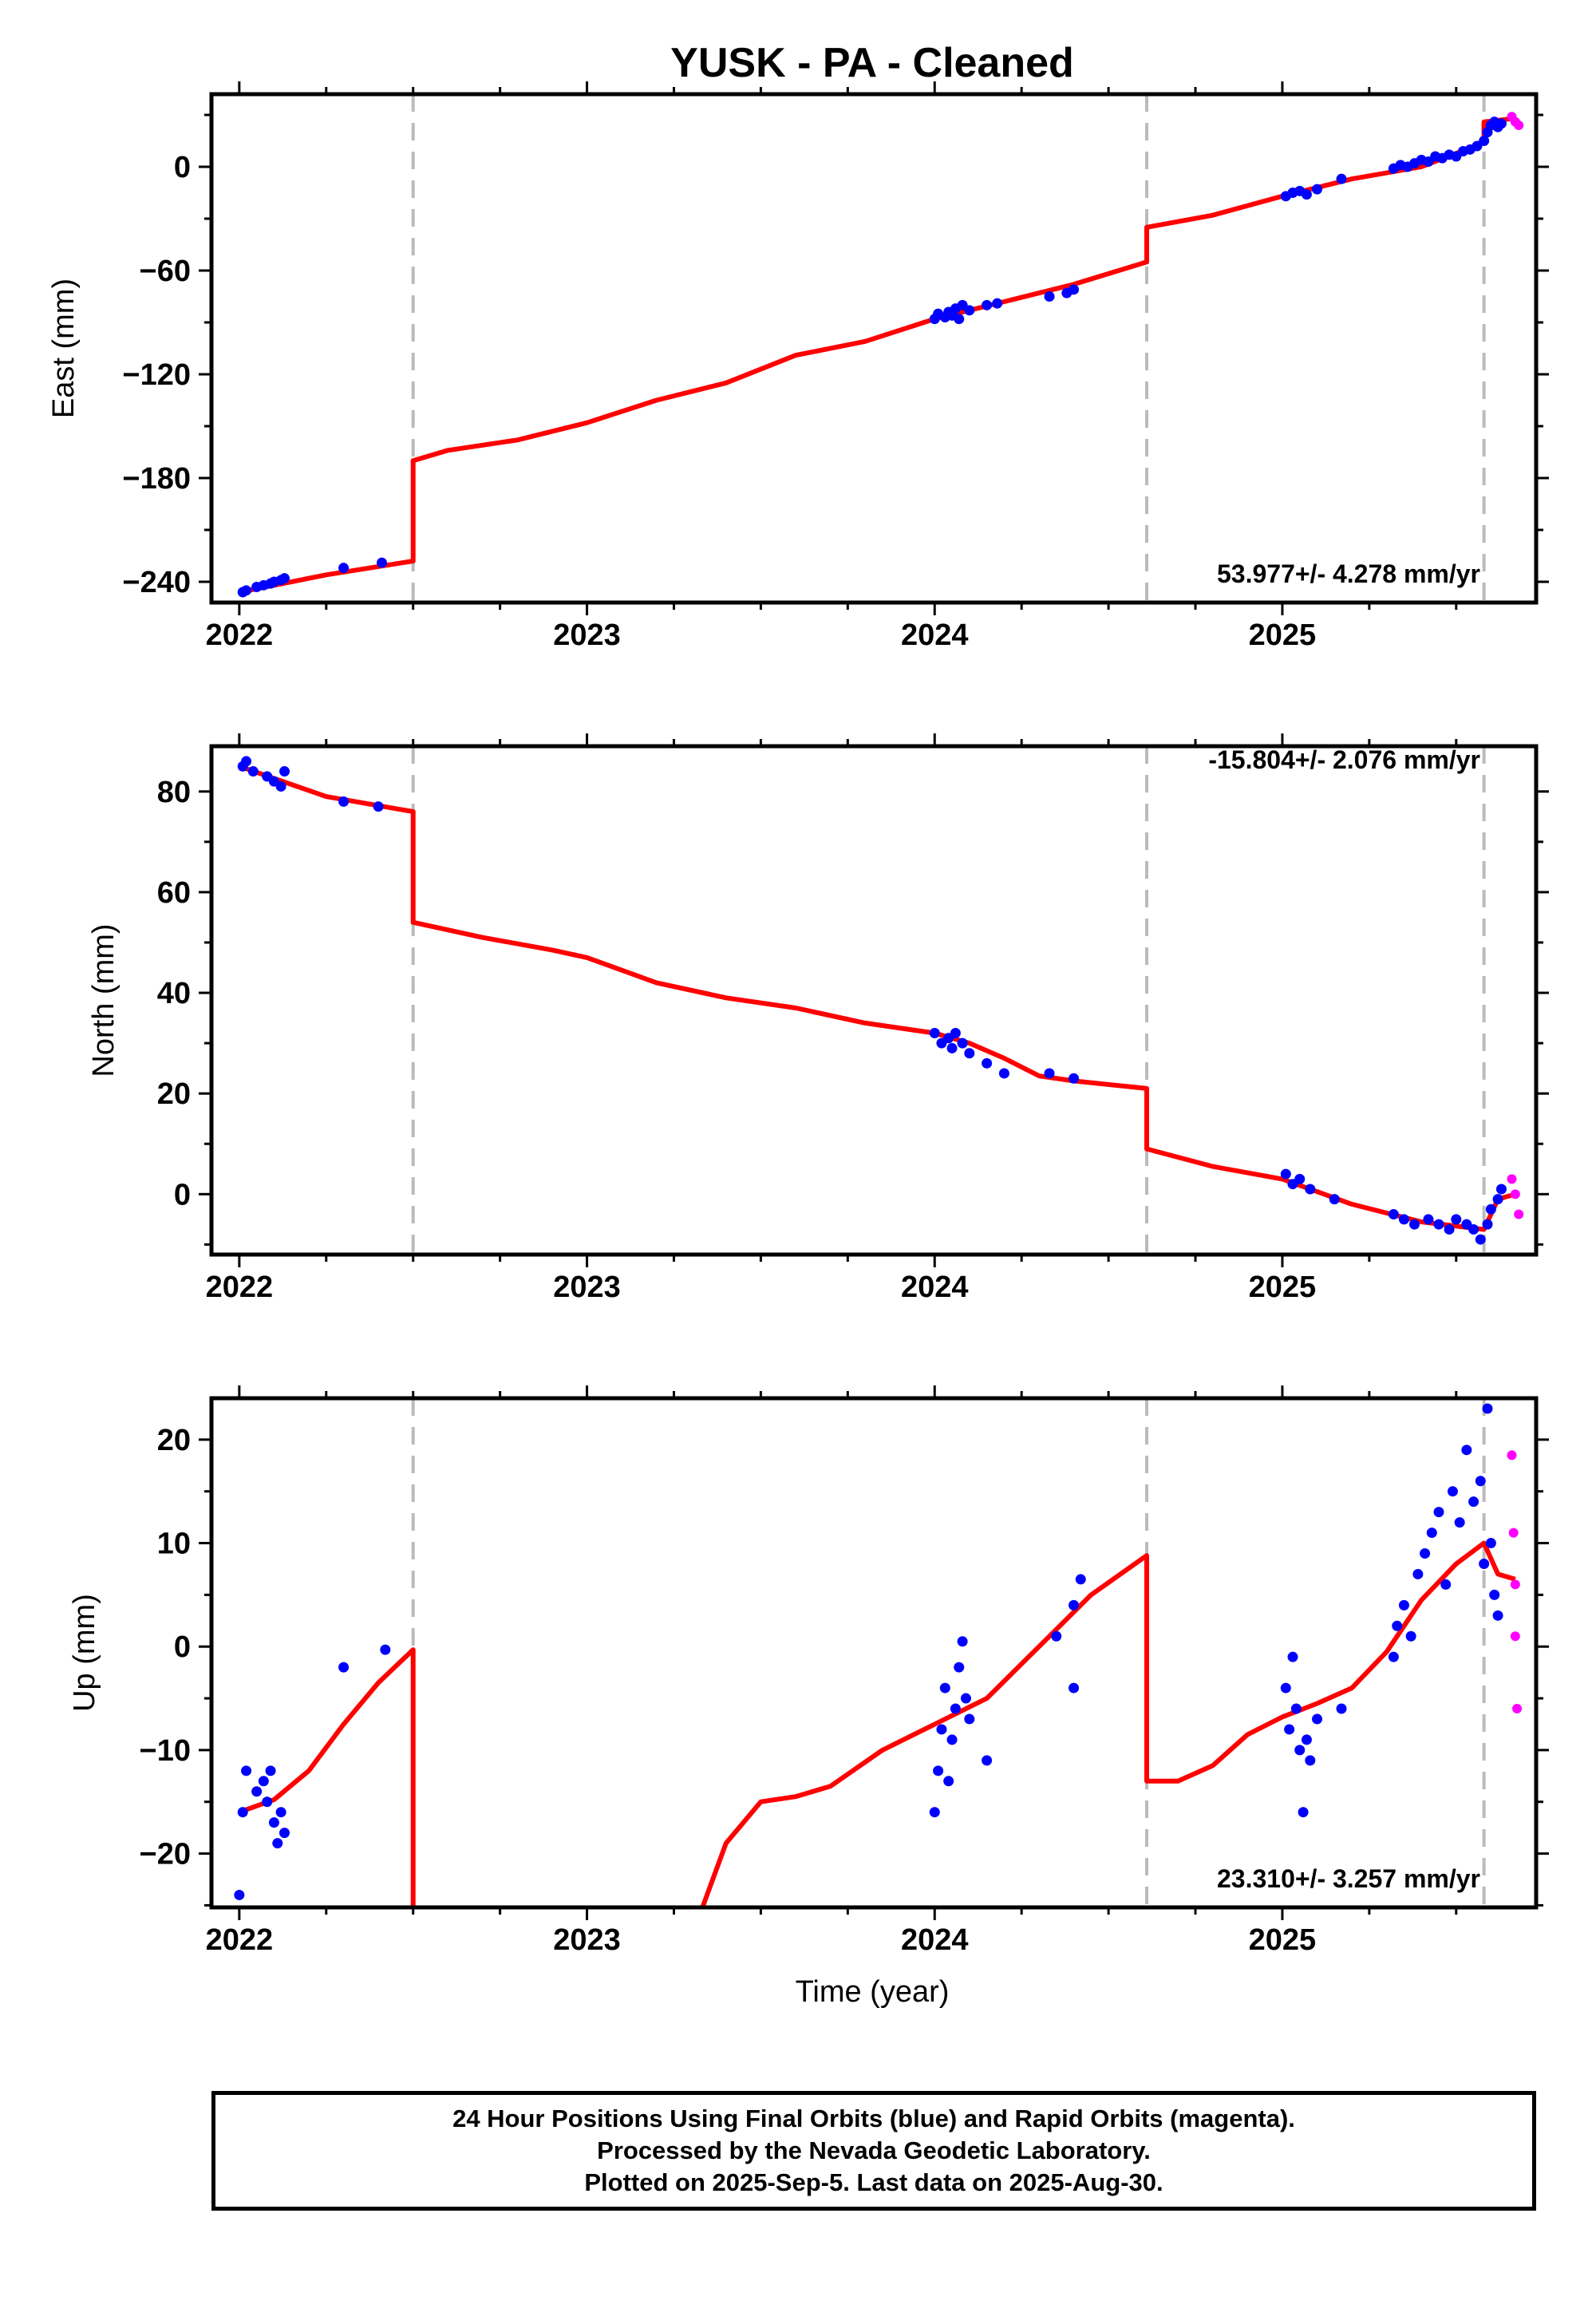  Describe the element at coordinates (174, 993) in the screenshot. I see `north-y-tick-label: 40` at that location.